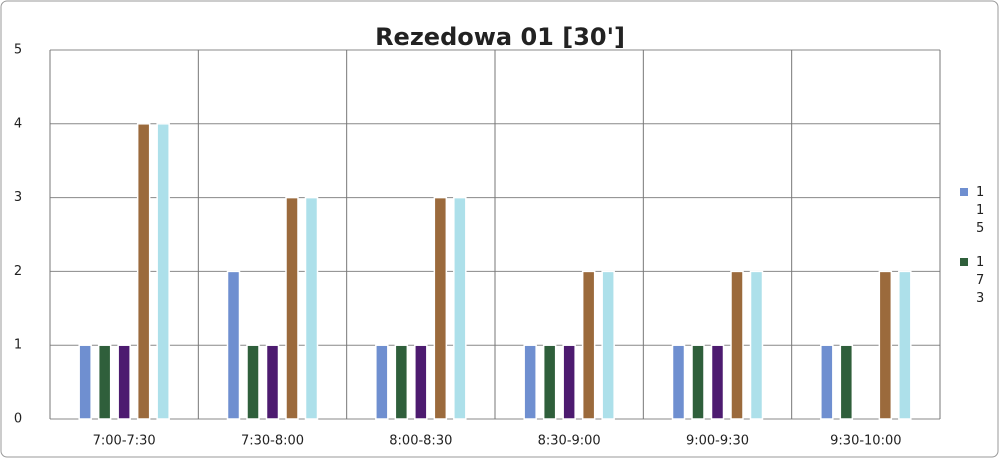 The image size is (1000, 459). I want to click on y-tick-label: 2, so click(18, 271).